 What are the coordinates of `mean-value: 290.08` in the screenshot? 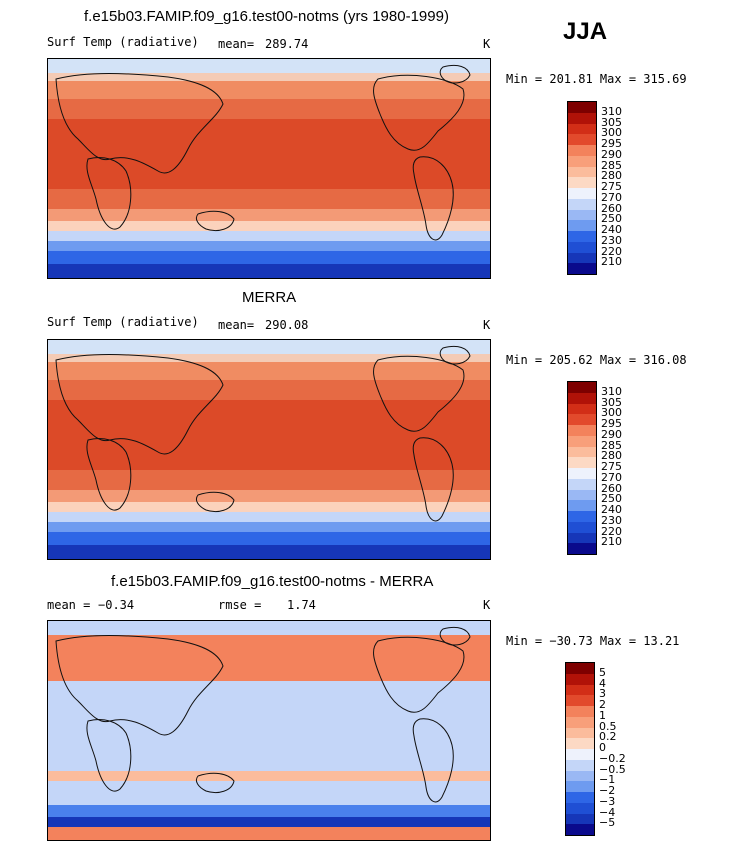 It's located at (287, 325).